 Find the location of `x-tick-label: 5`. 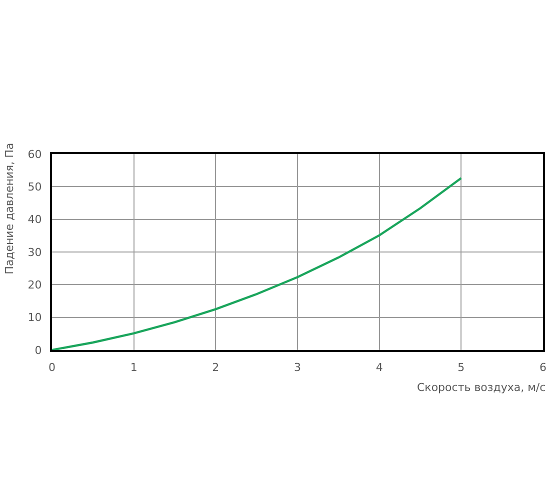

x-tick-label: 5 is located at coordinates (461, 367).